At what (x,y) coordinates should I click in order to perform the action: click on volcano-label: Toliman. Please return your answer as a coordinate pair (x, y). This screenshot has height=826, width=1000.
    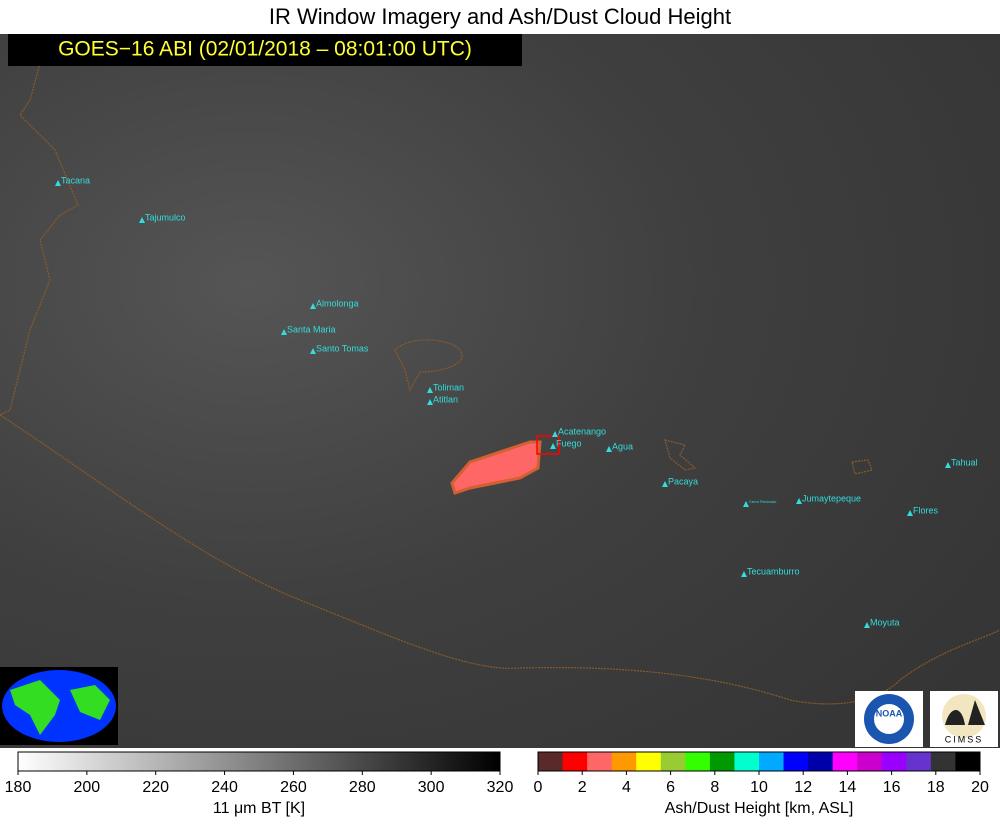
    Looking at the image, I should click on (448, 387).